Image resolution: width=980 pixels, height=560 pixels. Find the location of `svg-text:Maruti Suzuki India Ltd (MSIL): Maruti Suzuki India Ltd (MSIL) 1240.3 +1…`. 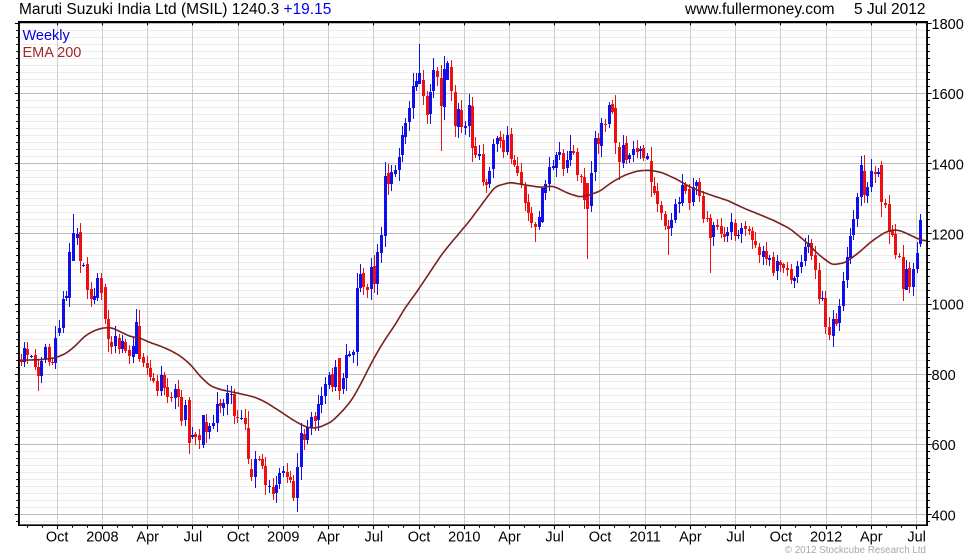

svg-text:Maruti Suzuki India Ltd (MSIL): Maruti Suzuki India Ltd (MSIL) 1240.3 +1… is located at coordinates (175, 9).